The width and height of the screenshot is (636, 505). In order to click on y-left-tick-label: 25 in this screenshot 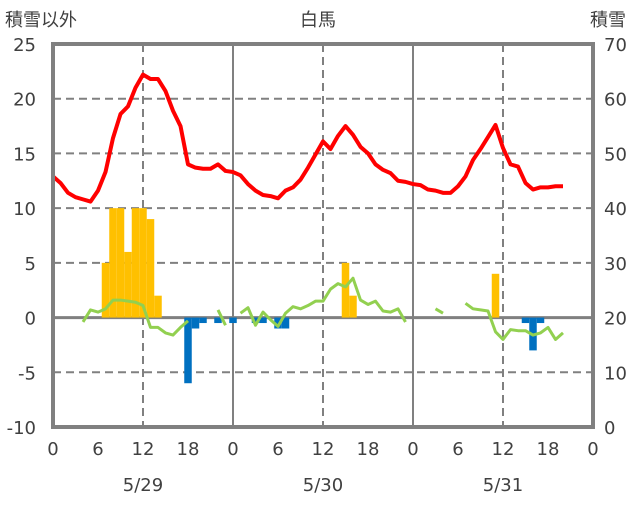, I will do `click(24, 45)`.